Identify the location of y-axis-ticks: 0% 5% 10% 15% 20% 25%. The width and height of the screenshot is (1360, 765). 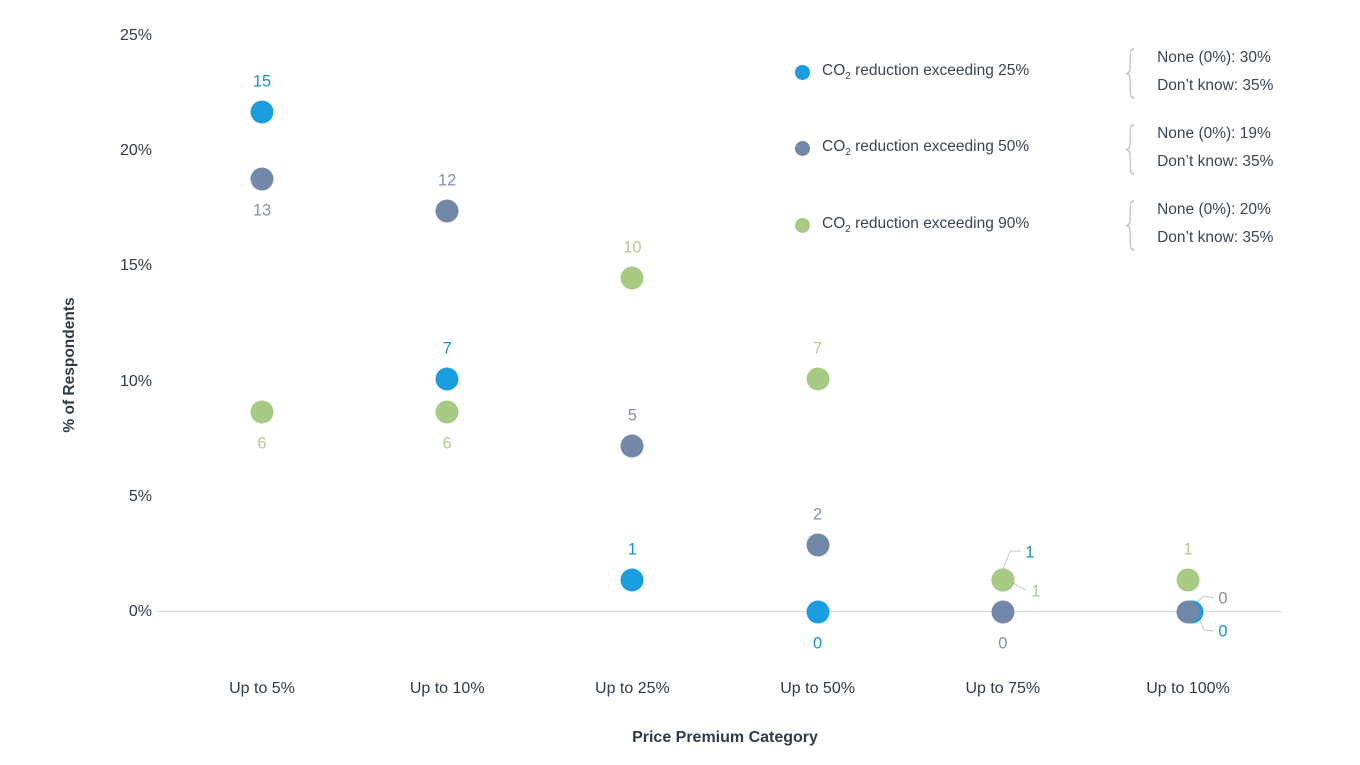
(76, 382).